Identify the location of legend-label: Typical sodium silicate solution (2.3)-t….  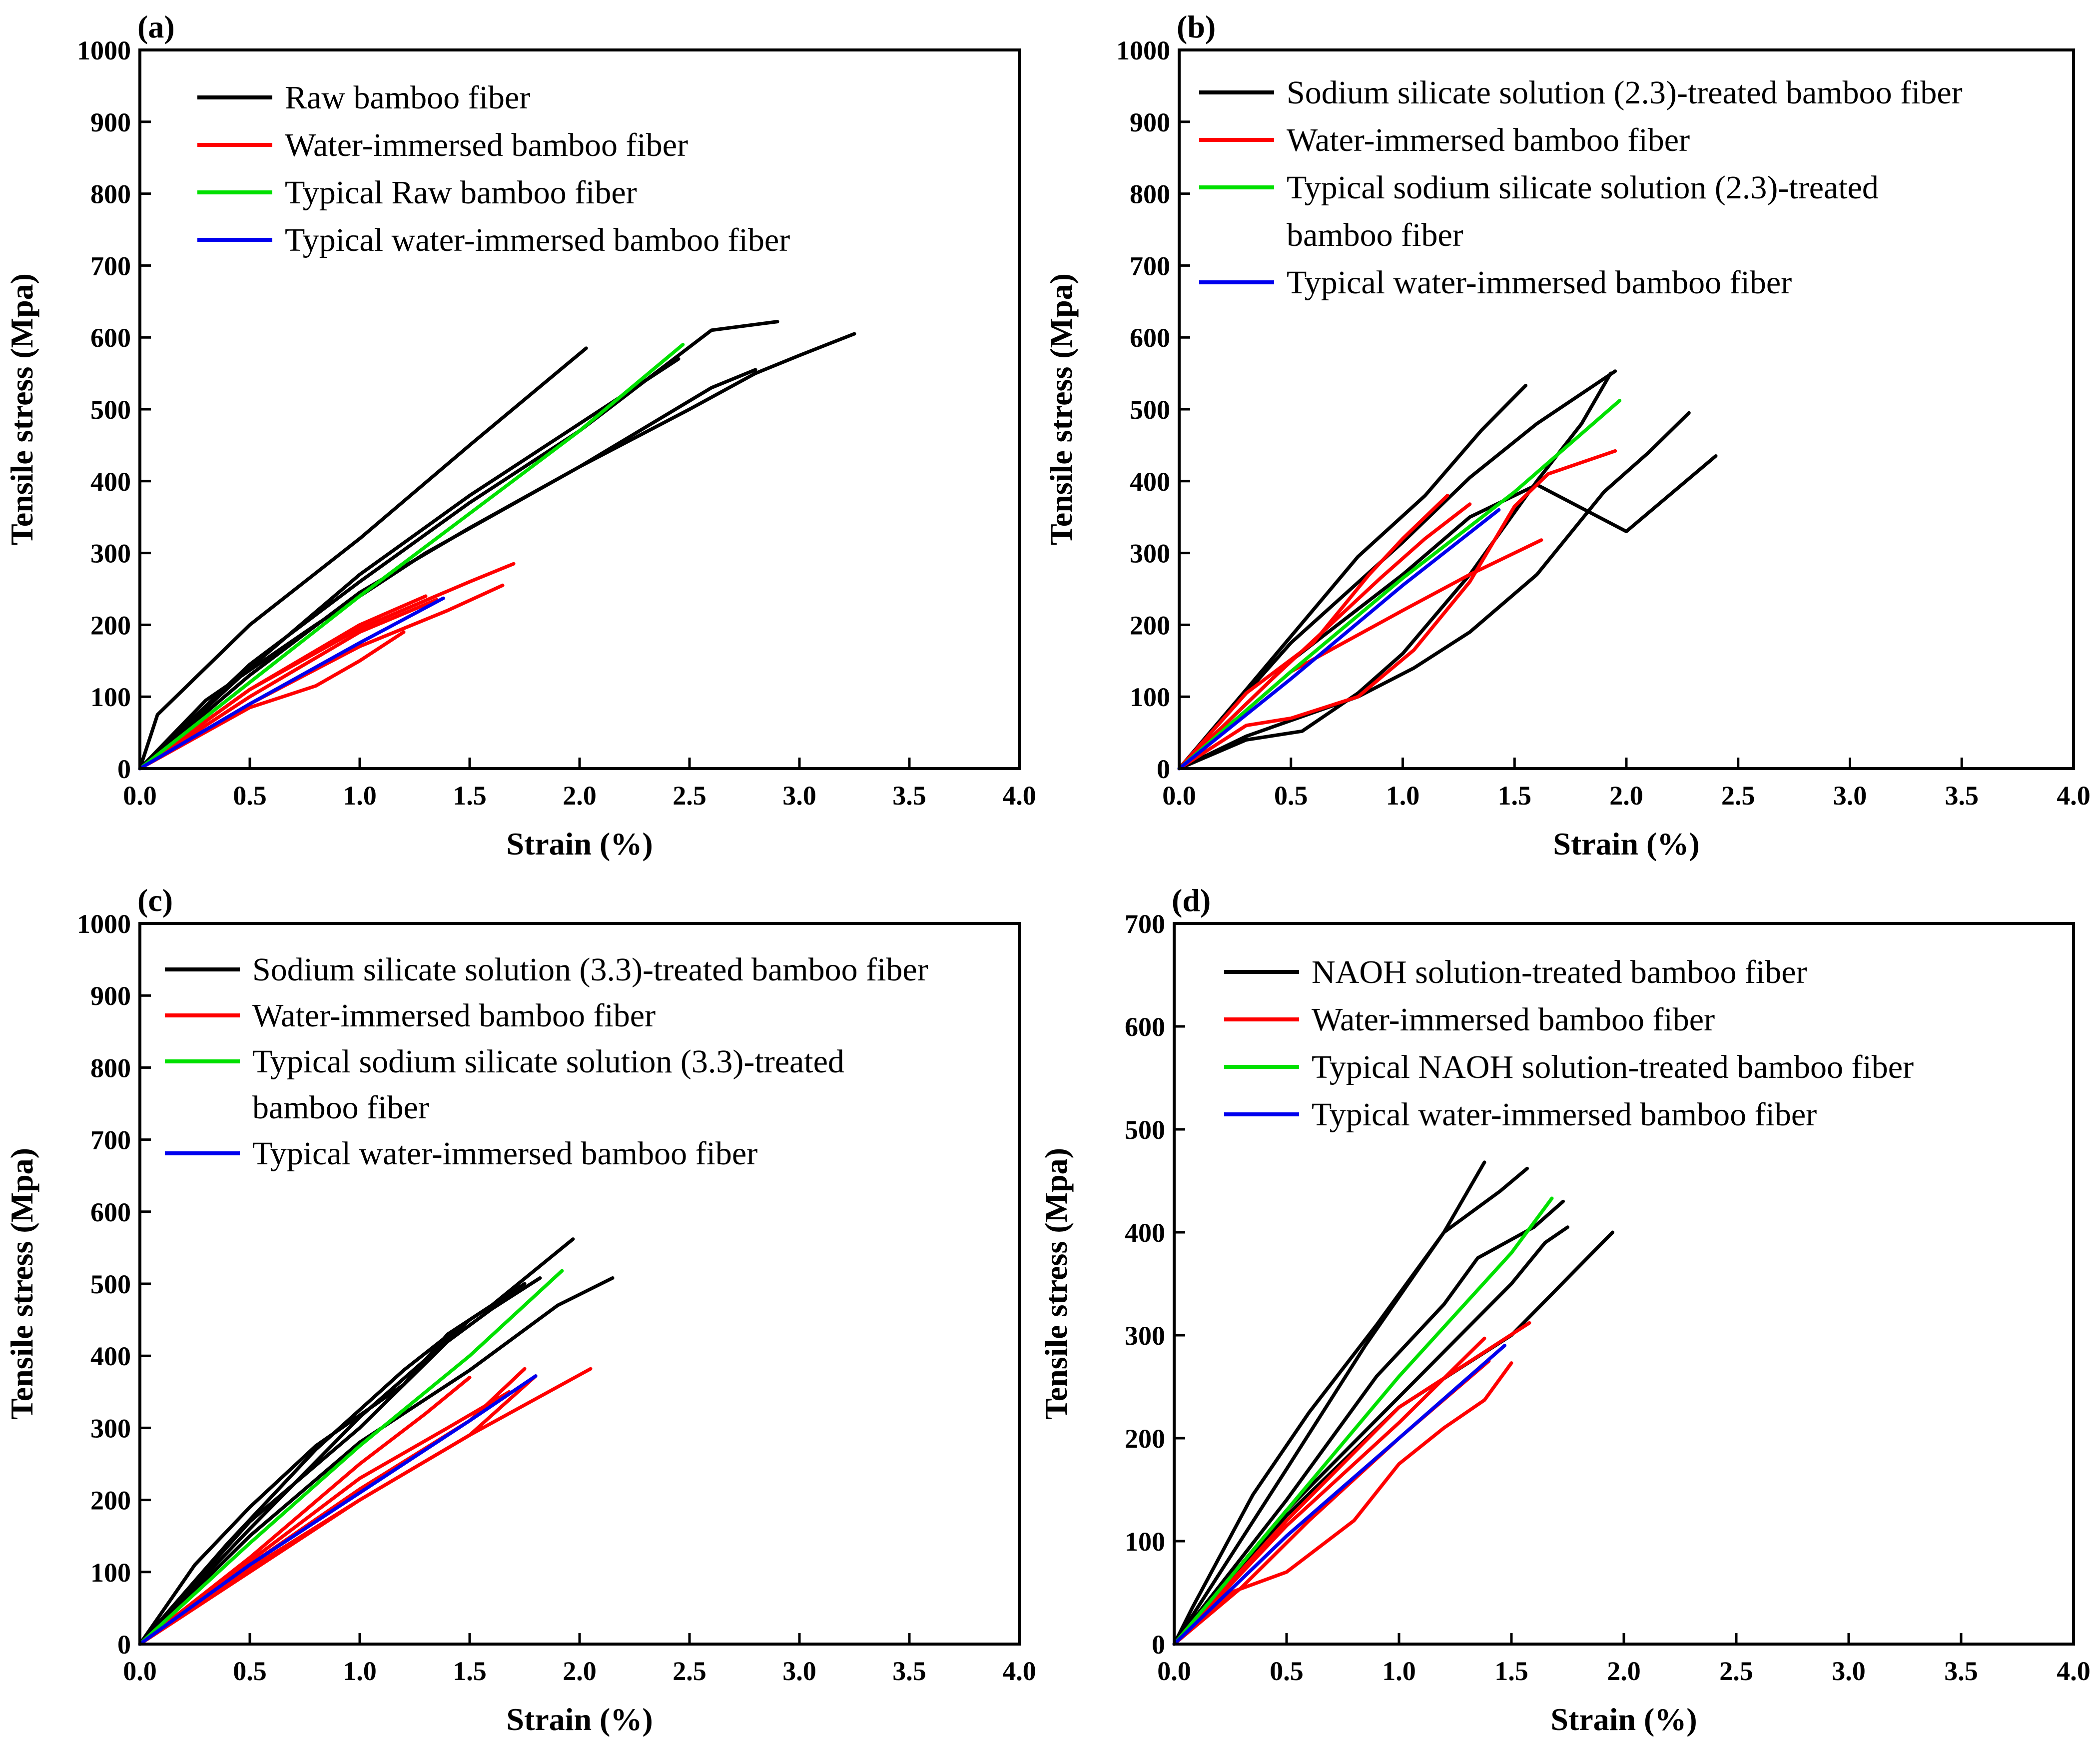
(1583, 187).